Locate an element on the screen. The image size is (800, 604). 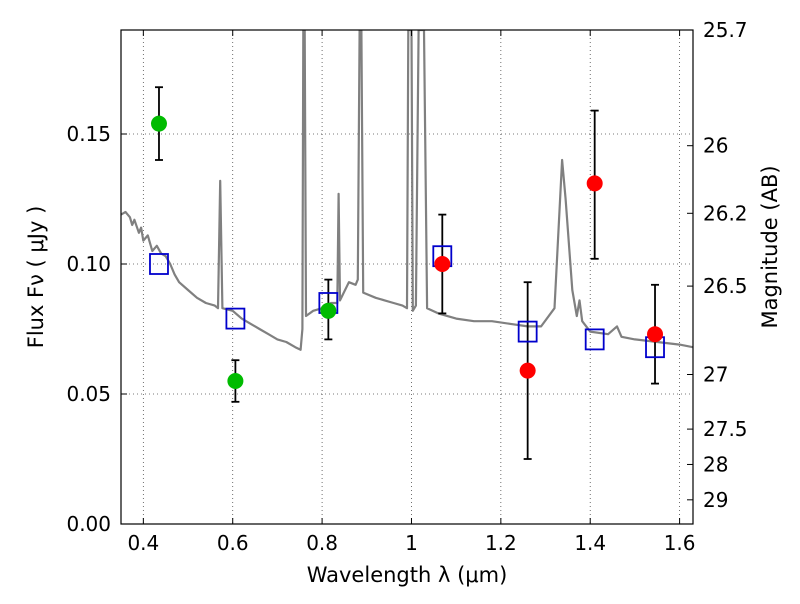
x-tick-label: 0.4 is located at coordinates (143, 543).